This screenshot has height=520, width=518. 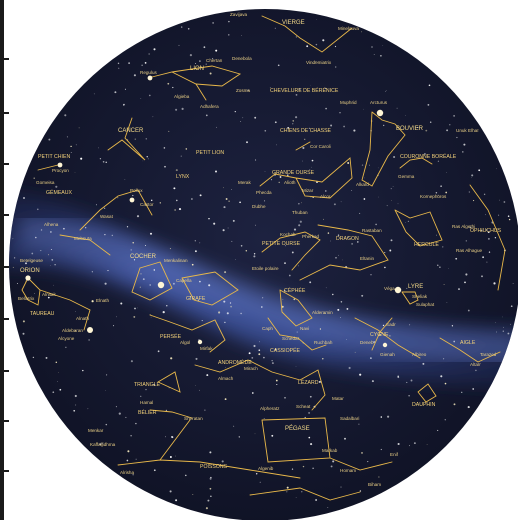 I want to click on star-label: Vindemiatrix, so click(x=319, y=62).